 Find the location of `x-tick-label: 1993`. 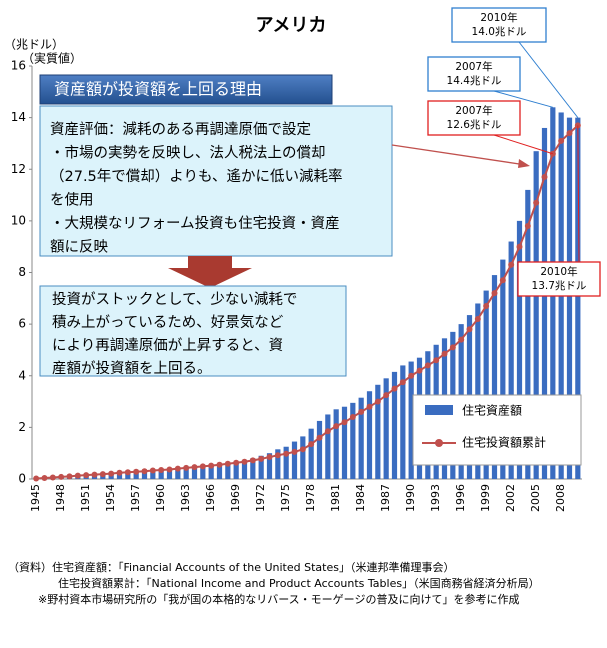

x-tick-label: 1993 is located at coordinates (435, 498).